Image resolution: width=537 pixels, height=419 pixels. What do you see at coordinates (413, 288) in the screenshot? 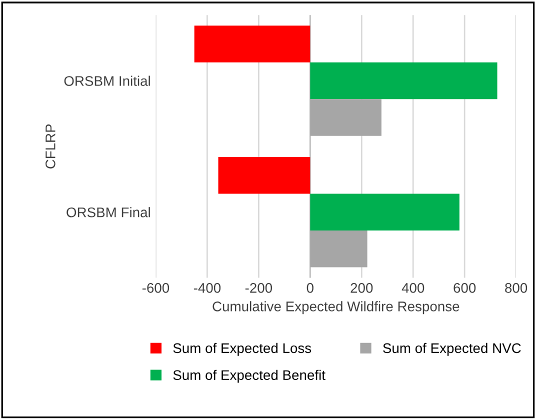
I see `x-tick-label: 400` at bounding box center [413, 288].